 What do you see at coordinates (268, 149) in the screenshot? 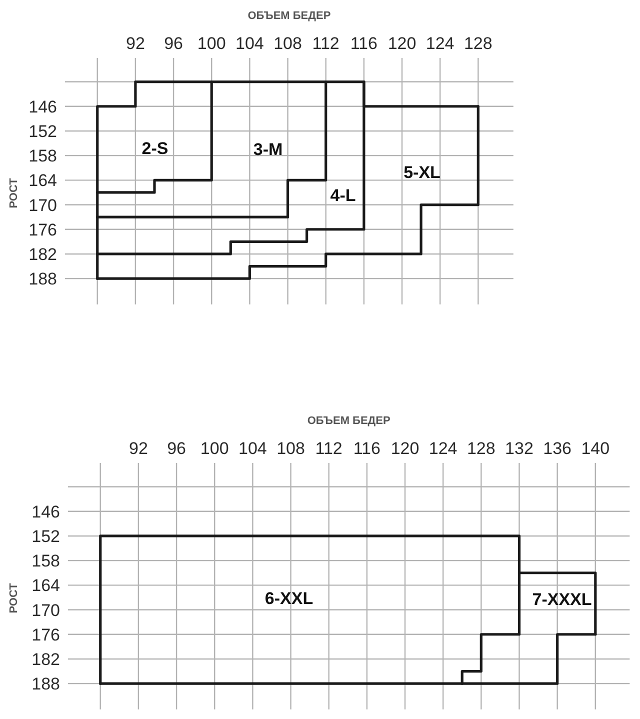
I see `annotation: 3-M` at bounding box center [268, 149].